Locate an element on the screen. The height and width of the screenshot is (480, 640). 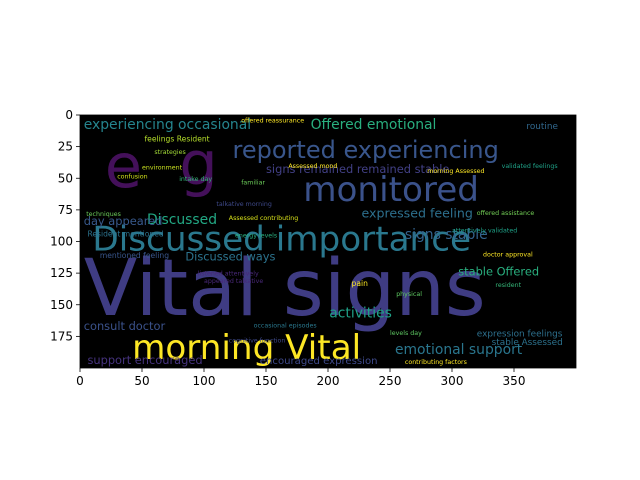
cloud-word: stable Assessed is located at coordinates (527, 343).